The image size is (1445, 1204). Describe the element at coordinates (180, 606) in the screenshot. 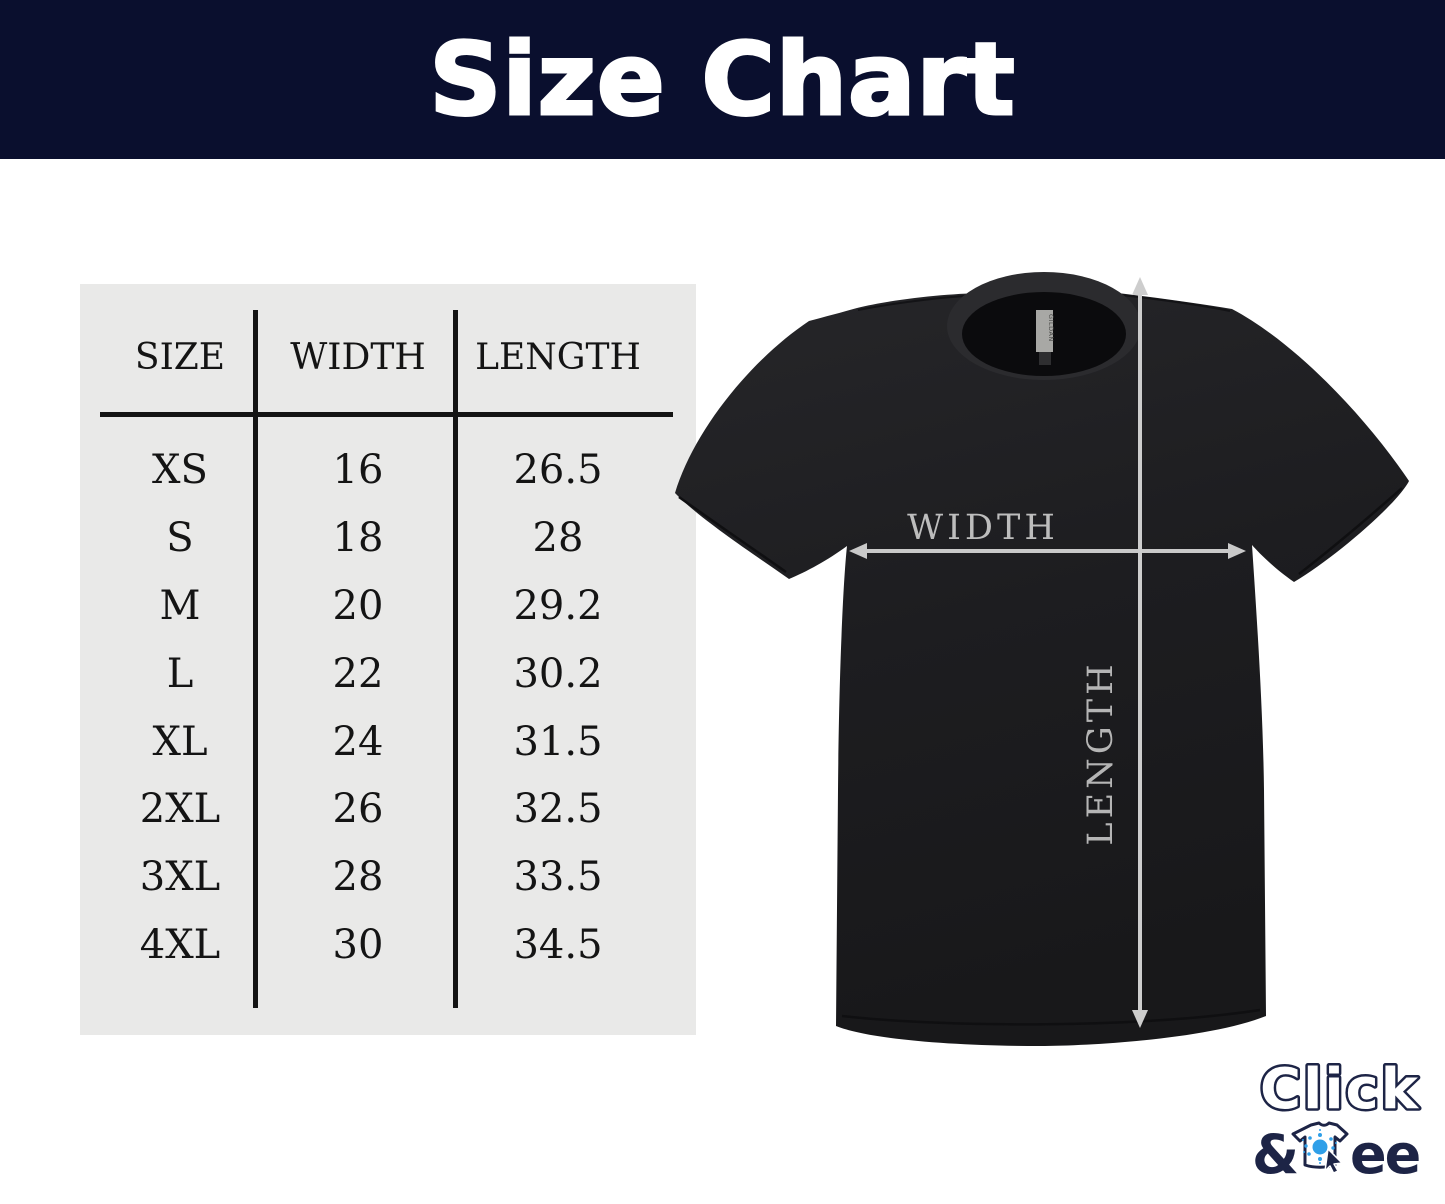

I see `size-cell: M` at that location.